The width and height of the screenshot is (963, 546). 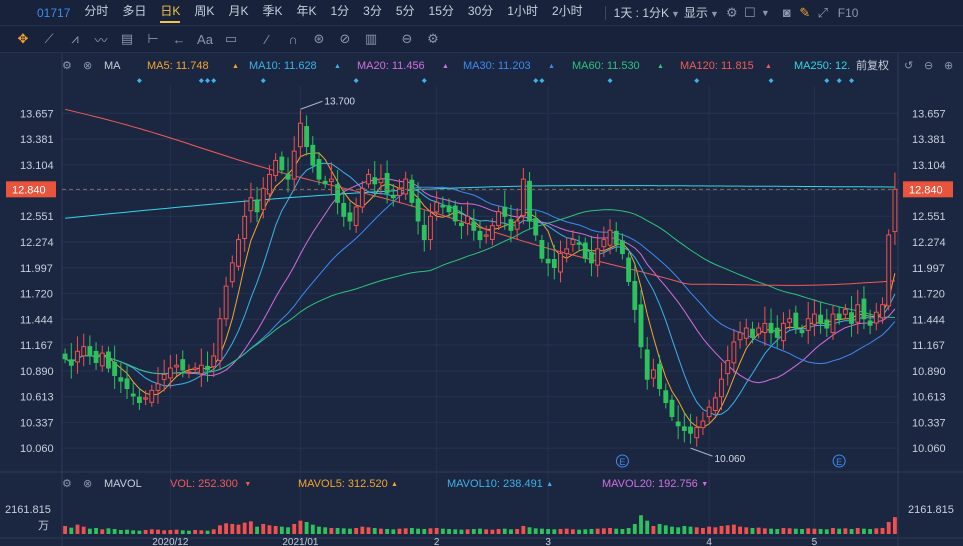 I want to click on wave-icon: 〰, so click(x=101, y=40).